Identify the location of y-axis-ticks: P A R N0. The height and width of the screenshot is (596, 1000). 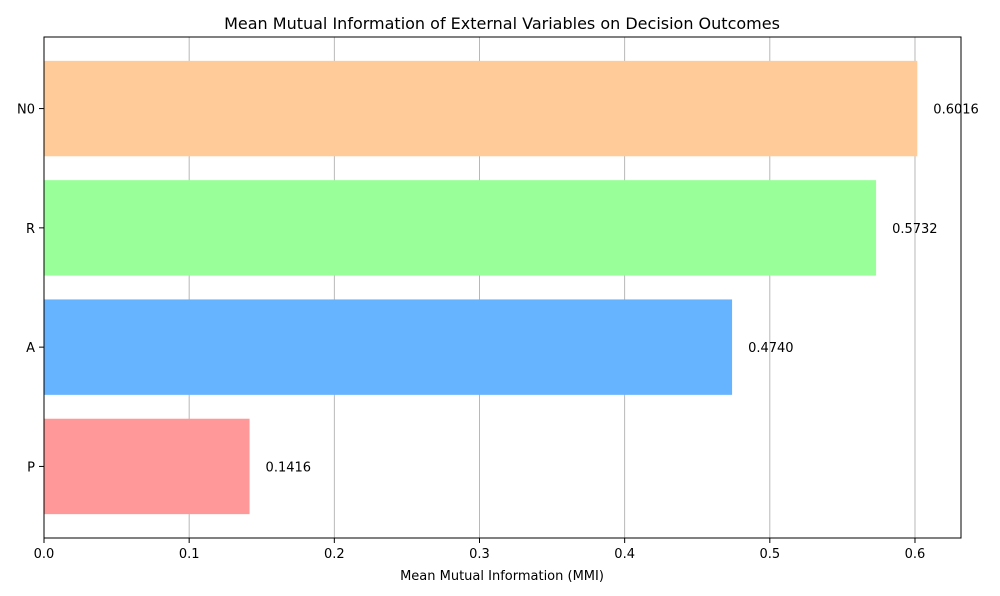
(30, 289).